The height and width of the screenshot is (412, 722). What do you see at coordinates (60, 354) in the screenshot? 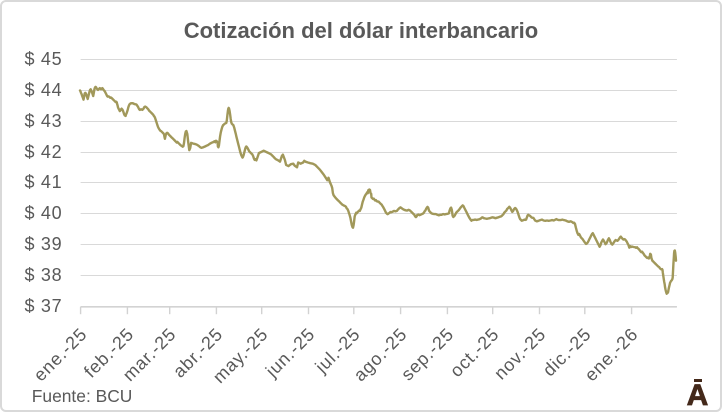
I see `svg-text: ene.-25` at bounding box center [60, 354].